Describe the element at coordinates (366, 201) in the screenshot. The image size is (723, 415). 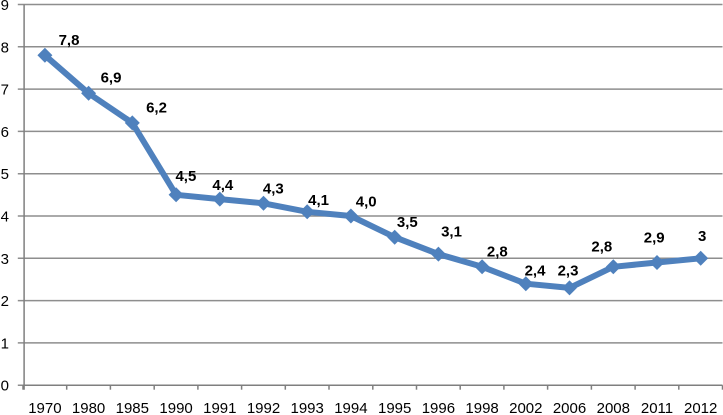
I see `svg-text: 4,0` at that location.